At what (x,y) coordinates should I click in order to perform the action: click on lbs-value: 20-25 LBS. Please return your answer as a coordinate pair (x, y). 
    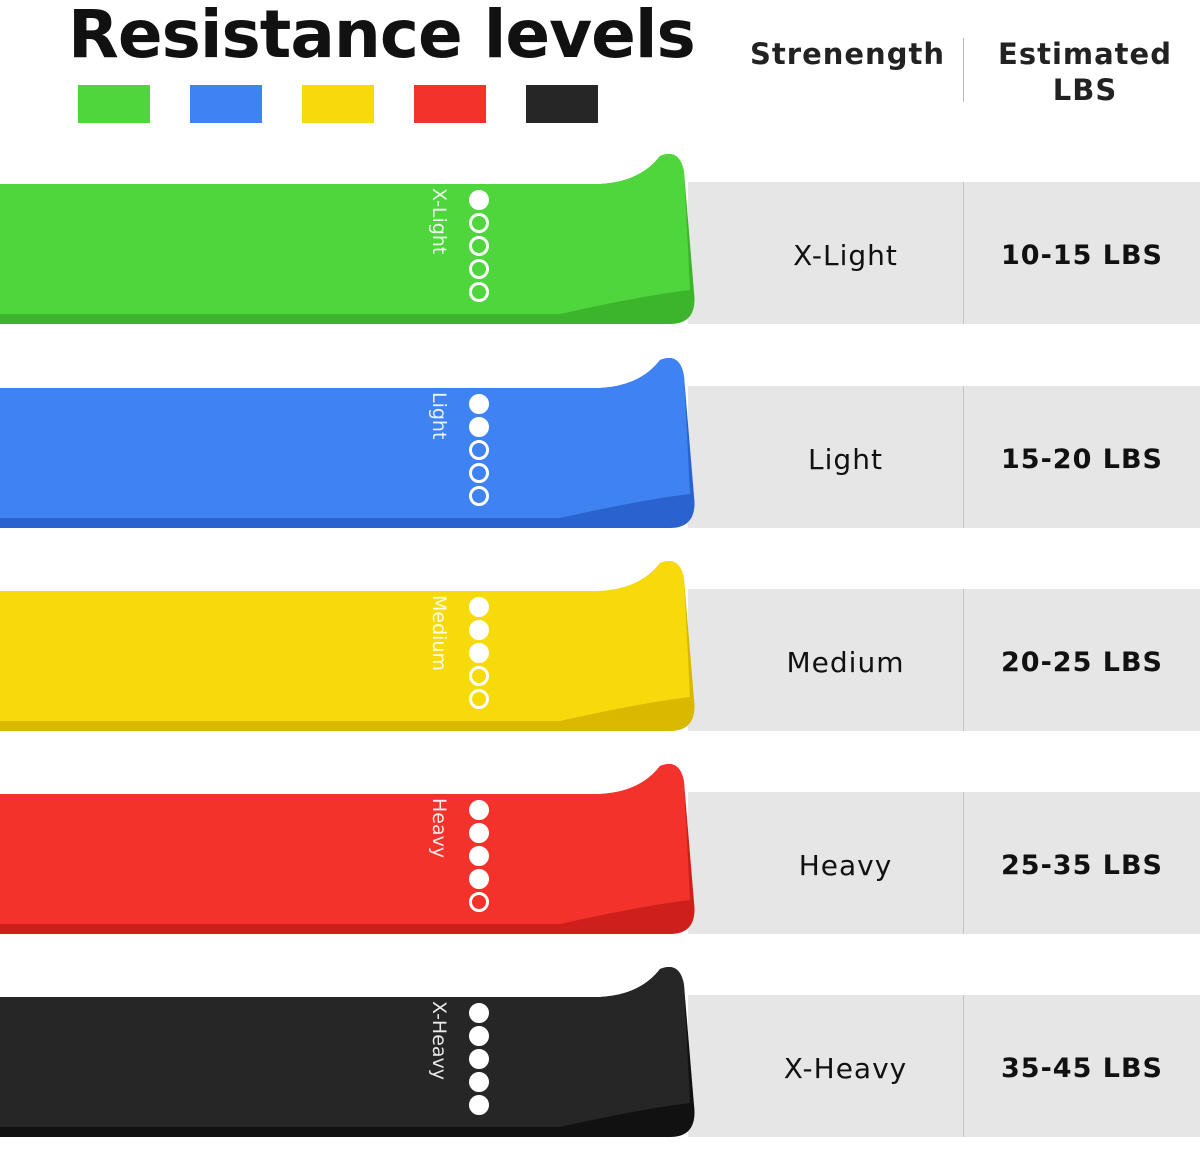
    Looking at the image, I should click on (1082, 662).